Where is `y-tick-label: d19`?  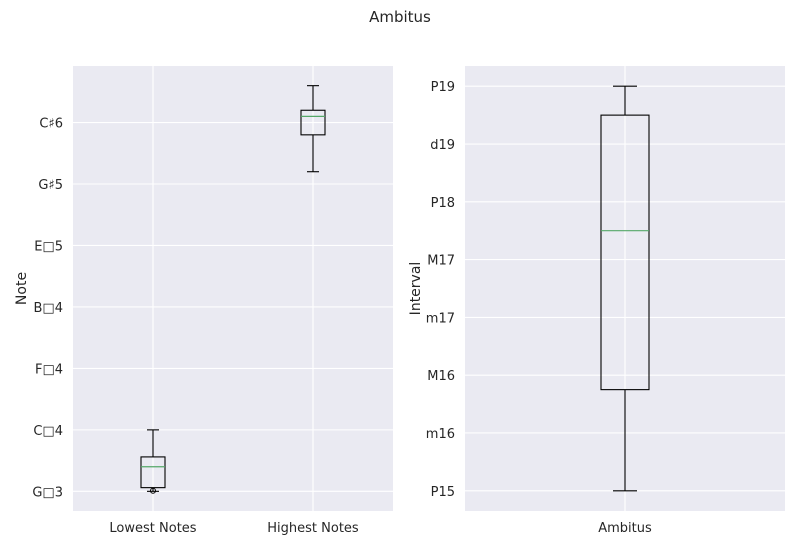 y-tick-label: d19 is located at coordinates (442, 145).